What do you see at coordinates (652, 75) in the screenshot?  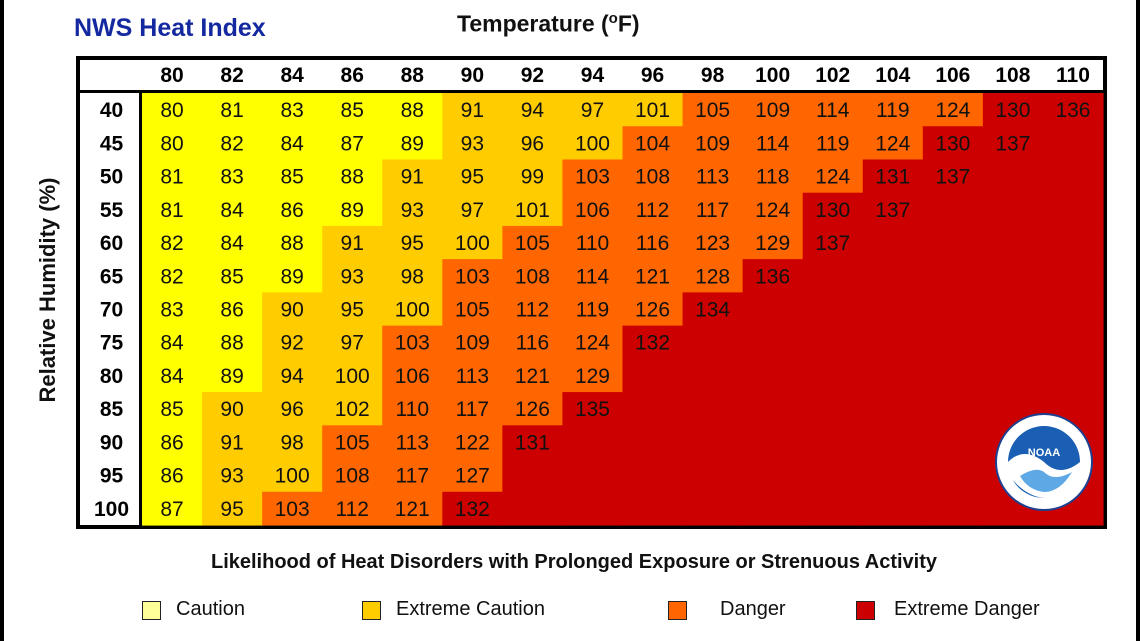 I see `x-tick-label: 96` at bounding box center [652, 75].